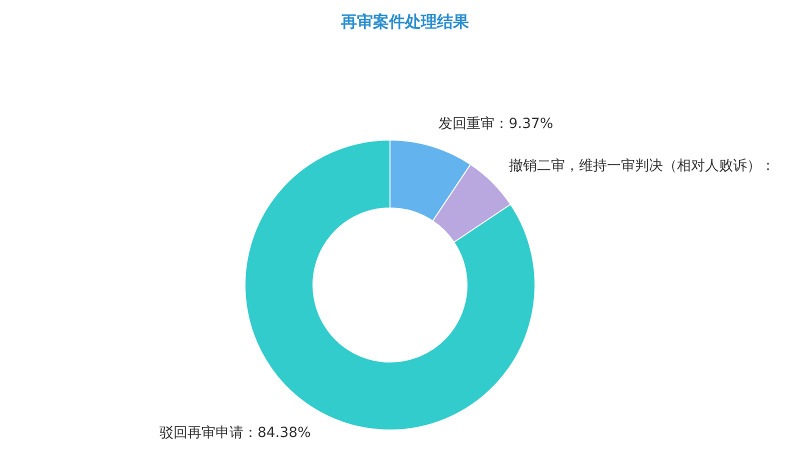 The height and width of the screenshot is (472, 810). What do you see at coordinates (496, 124) in the screenshot?
I see `slice-label: 发回重审：9.37%` at bounding box center [496, 124].